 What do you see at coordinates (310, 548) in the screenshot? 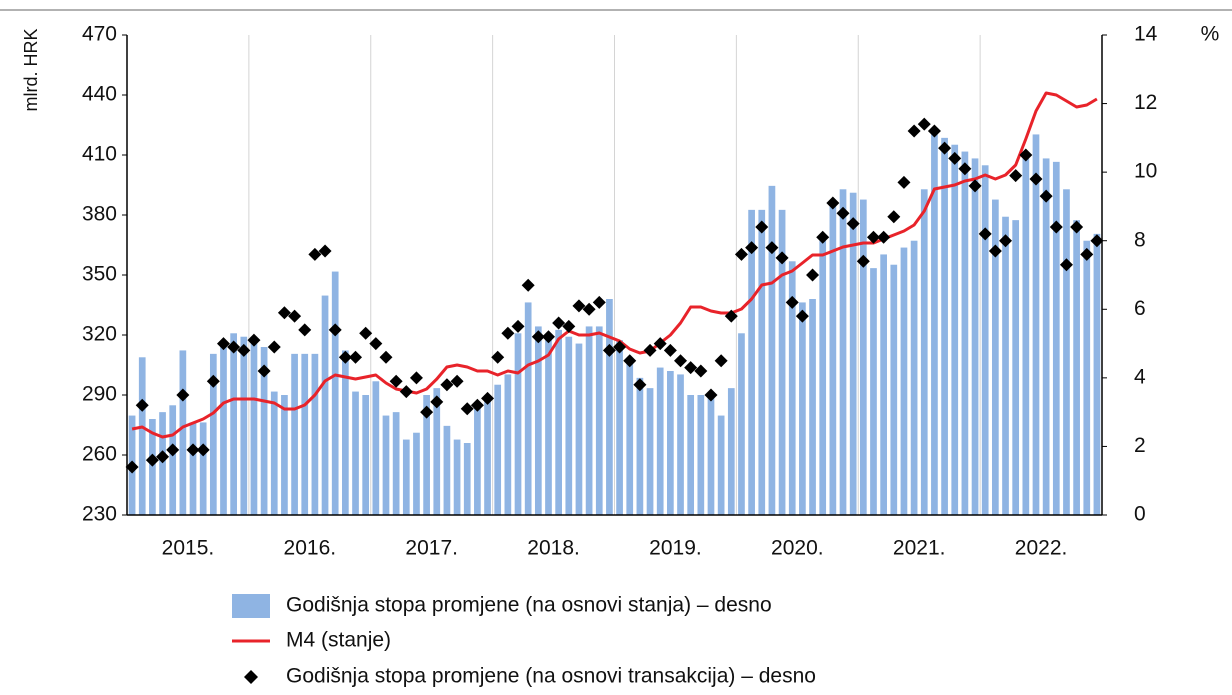
I see `x-tick-label: 2016.` at bounding box center [310, 548].